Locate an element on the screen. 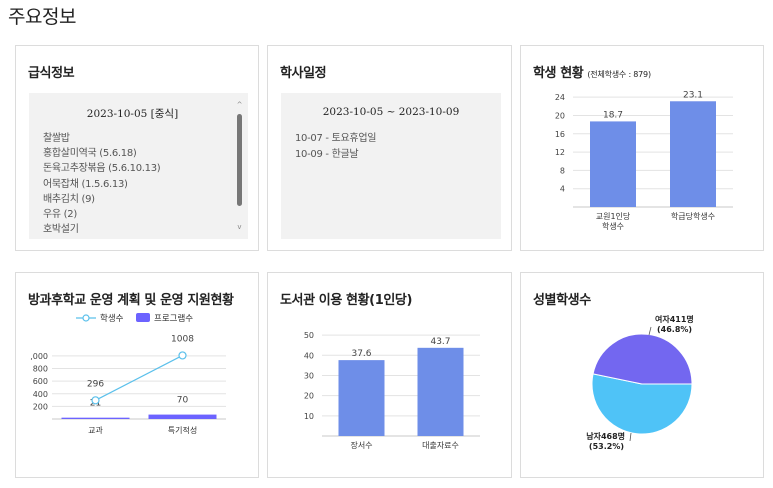 The height and width of the screenshot is (488, 773). scroll-up-icon: ^ is located at coordinates (239, 105).